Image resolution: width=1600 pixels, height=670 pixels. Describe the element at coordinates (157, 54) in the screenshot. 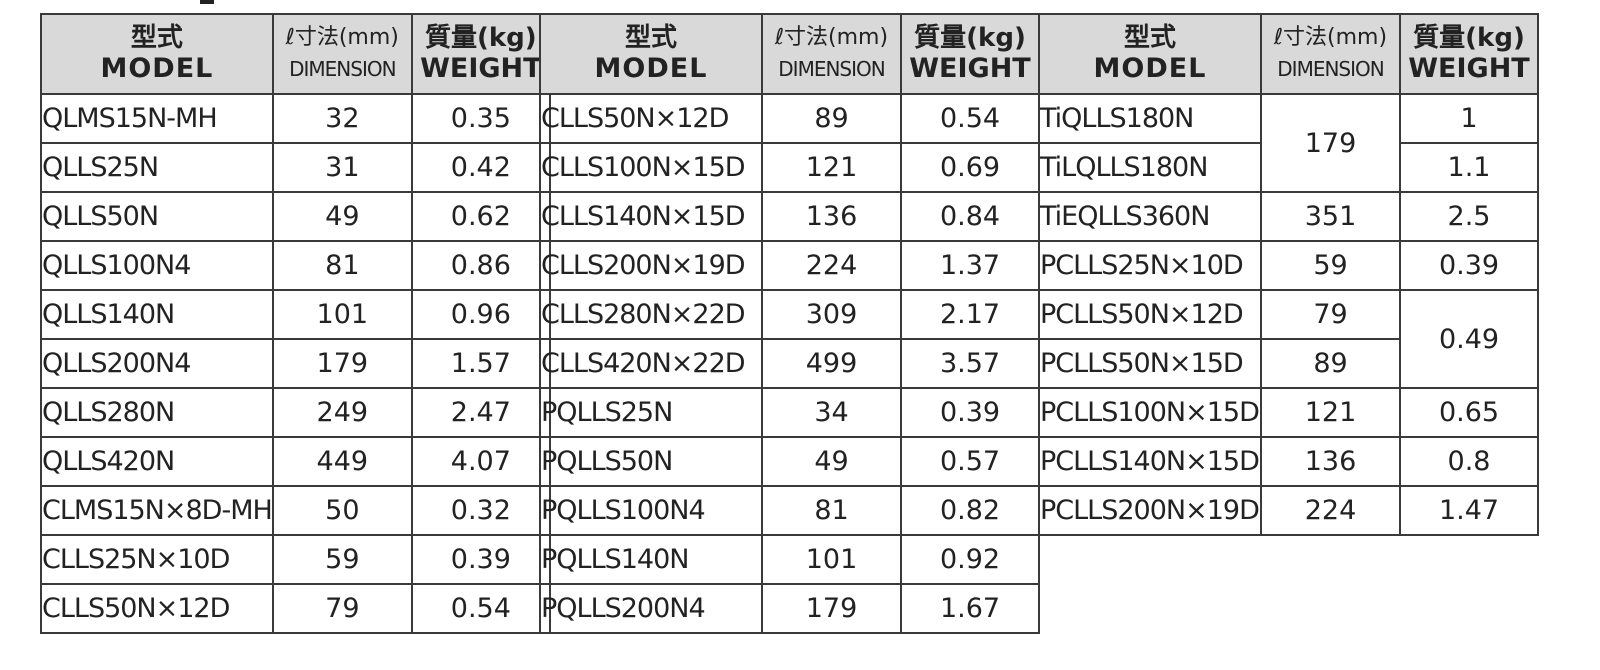

I see `model-header: 型式 MODEL` at that location.